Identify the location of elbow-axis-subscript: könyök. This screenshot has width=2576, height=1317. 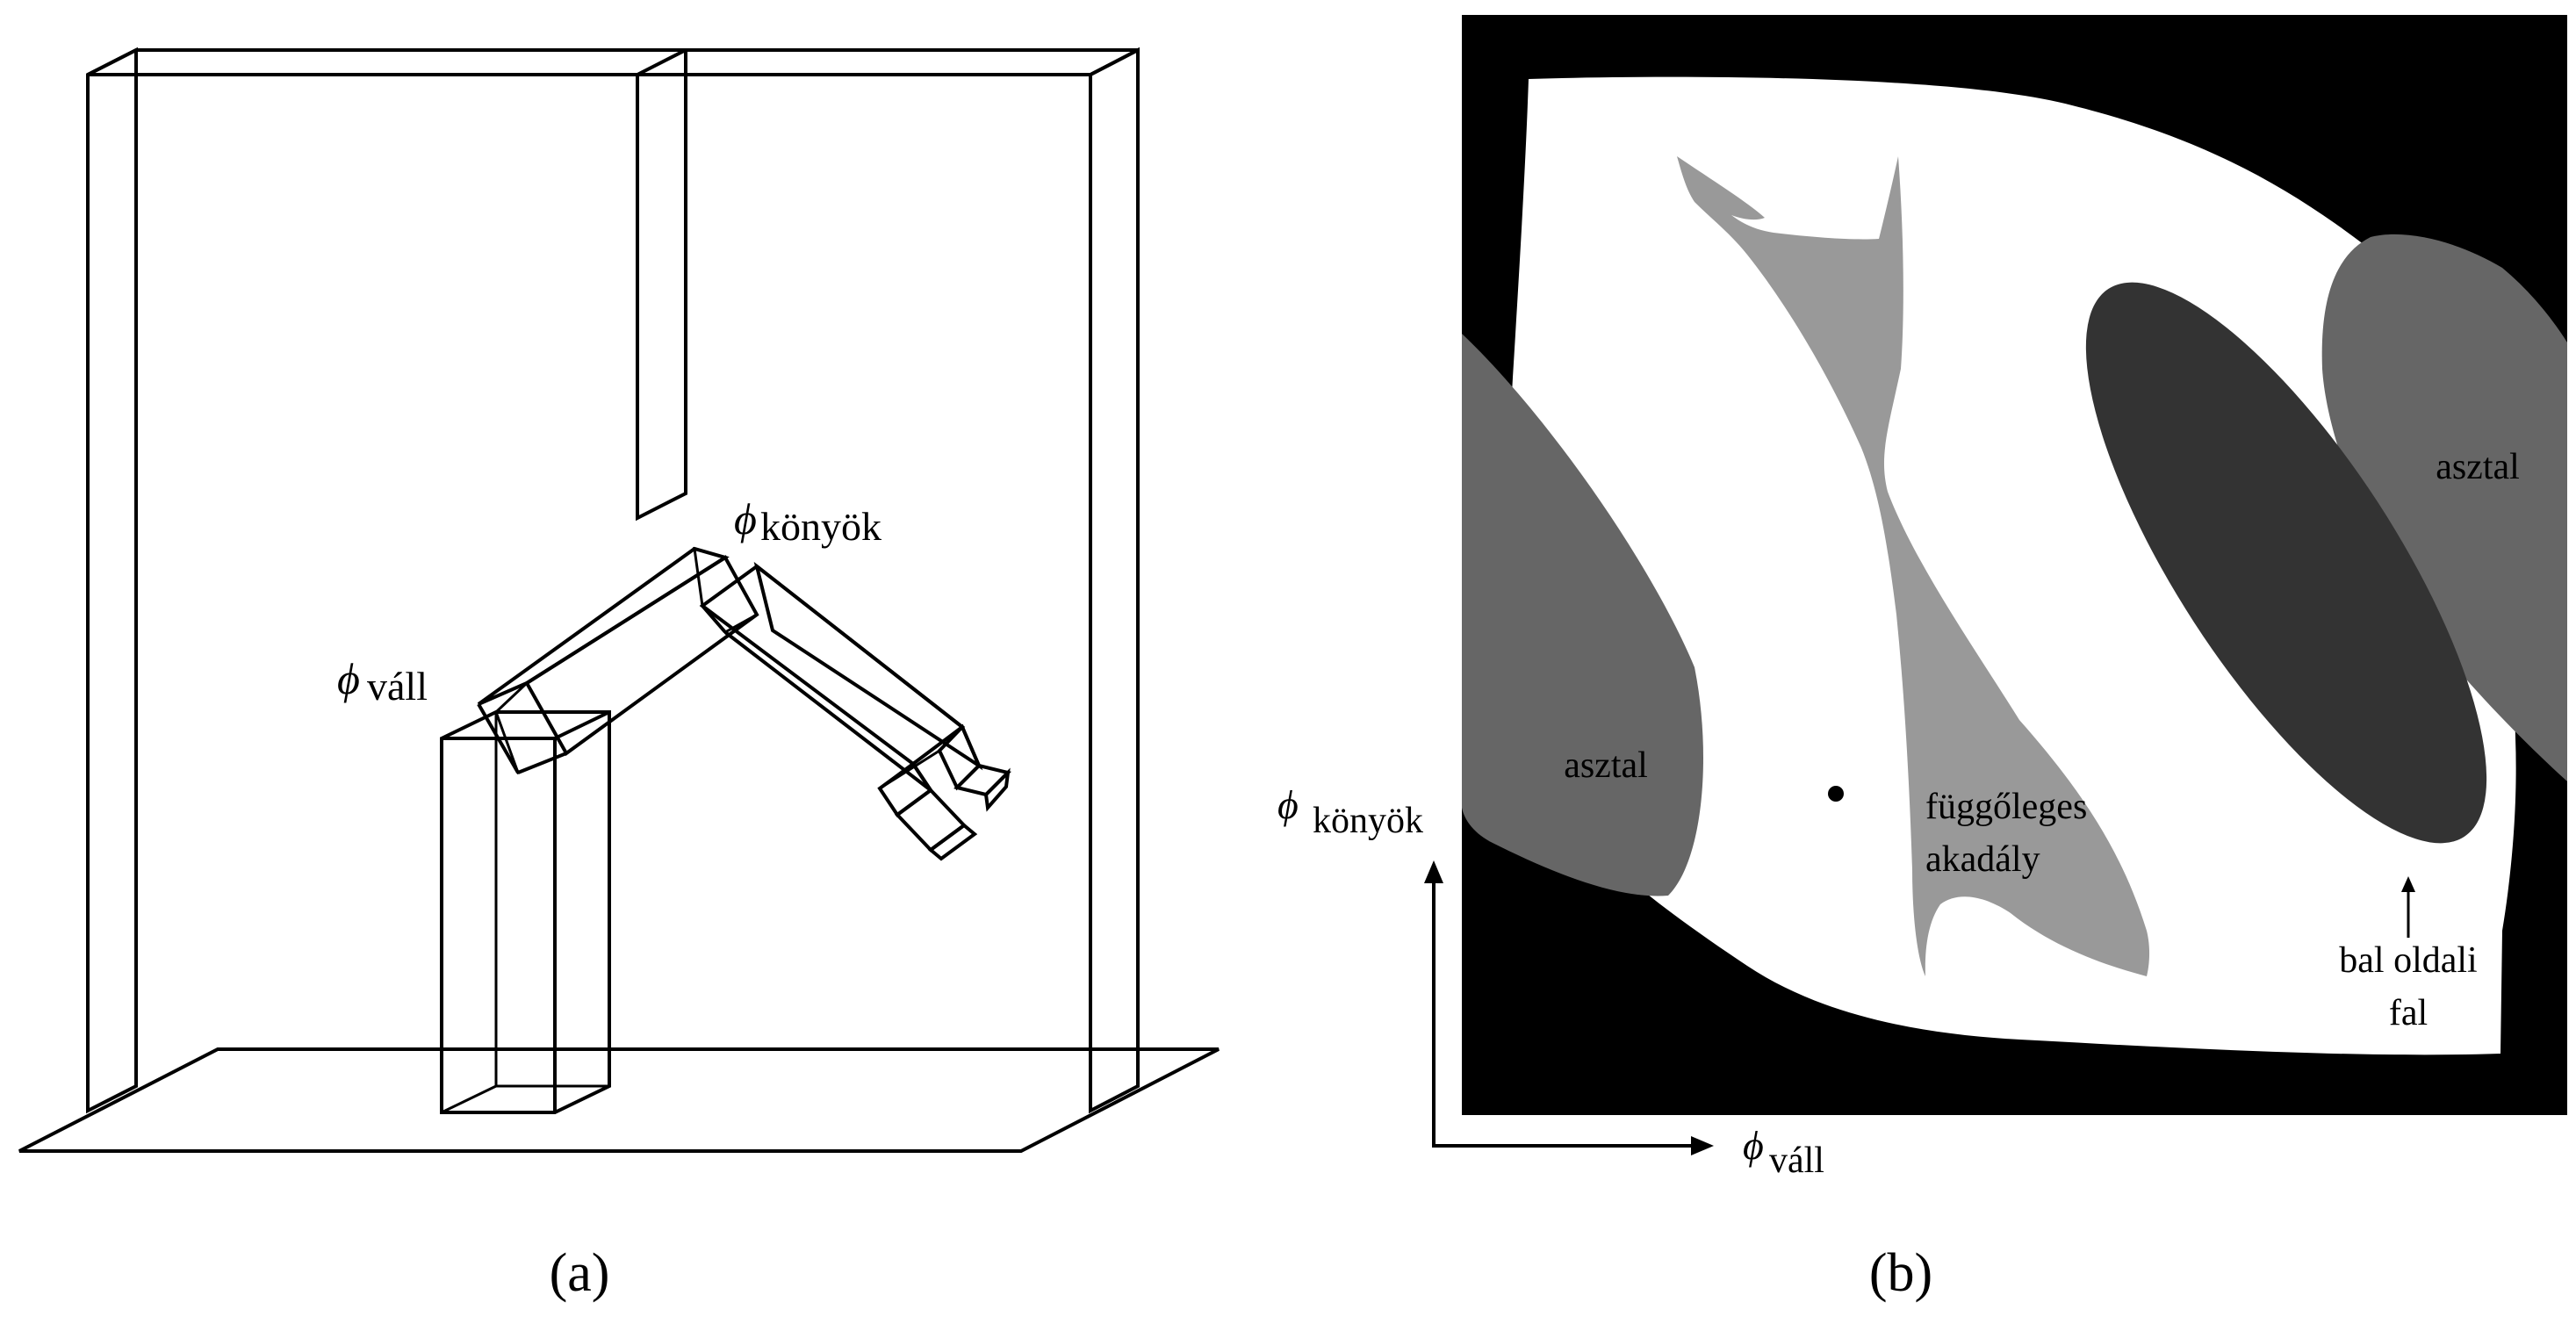
(1368, 821).